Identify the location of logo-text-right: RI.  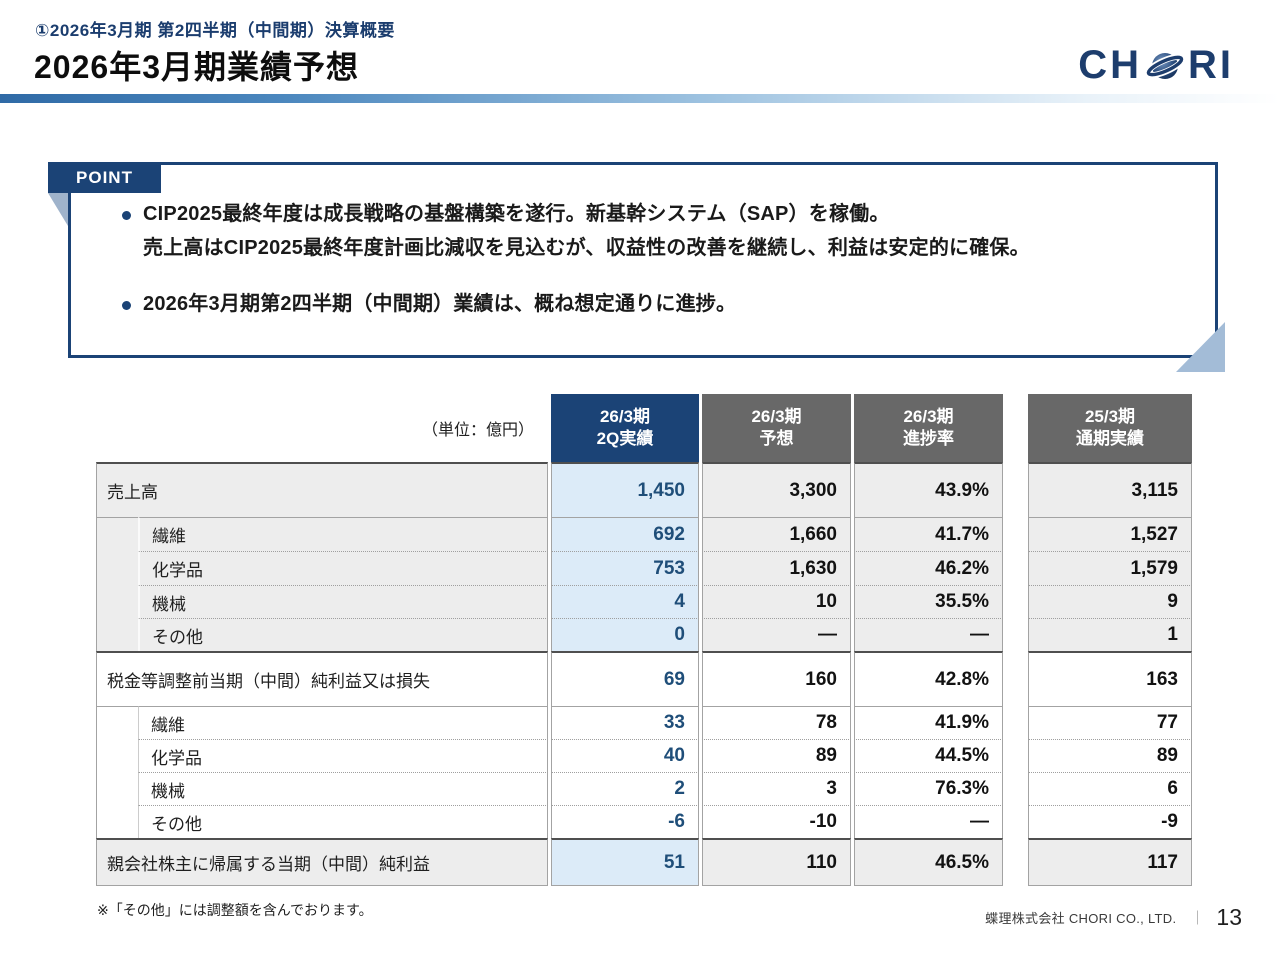
(1211, 65).